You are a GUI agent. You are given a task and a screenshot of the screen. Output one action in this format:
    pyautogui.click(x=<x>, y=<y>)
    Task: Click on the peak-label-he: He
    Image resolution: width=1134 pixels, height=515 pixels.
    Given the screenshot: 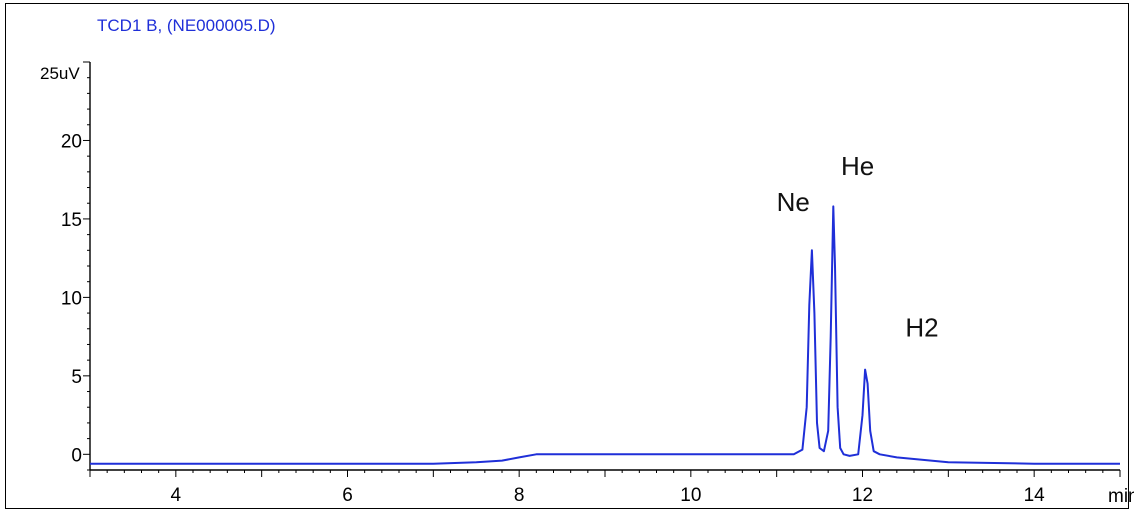 What is the action you would take?
    pyautogui.click(x=857, y=166)
    